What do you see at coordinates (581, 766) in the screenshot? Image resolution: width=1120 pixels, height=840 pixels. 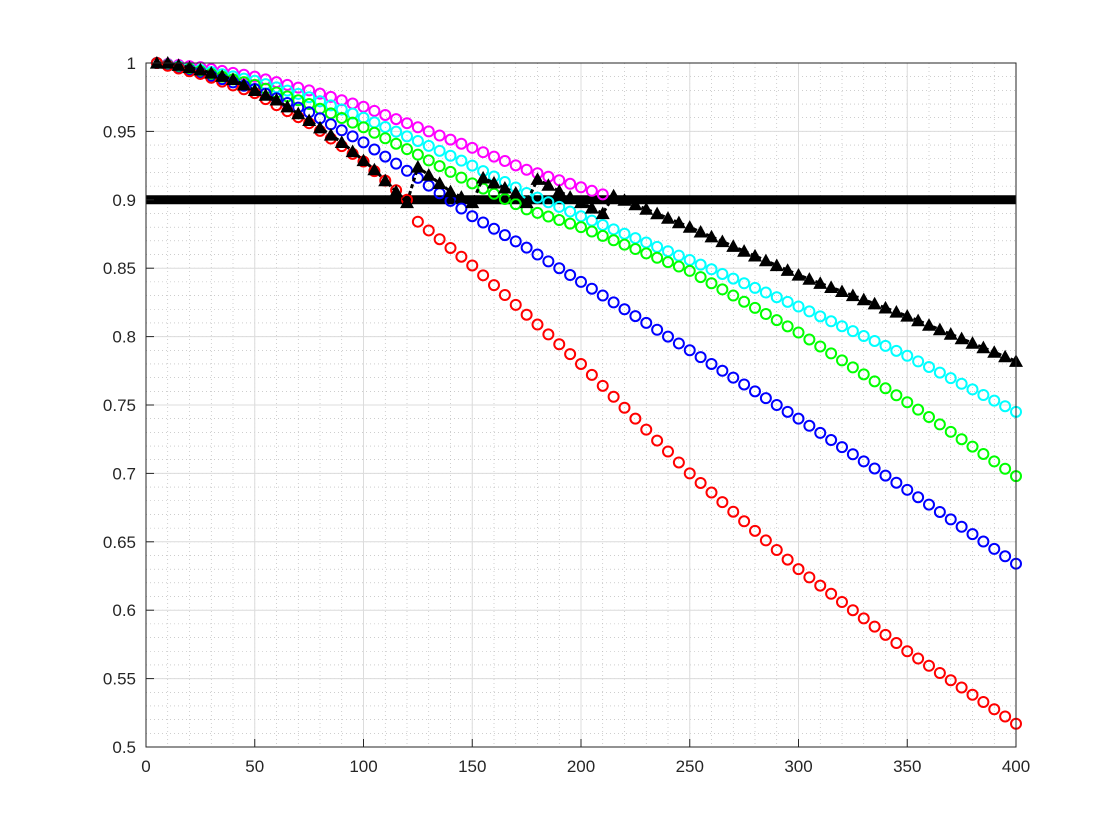 I see `x-tick-label: 200` at bounding box center [581, 766].